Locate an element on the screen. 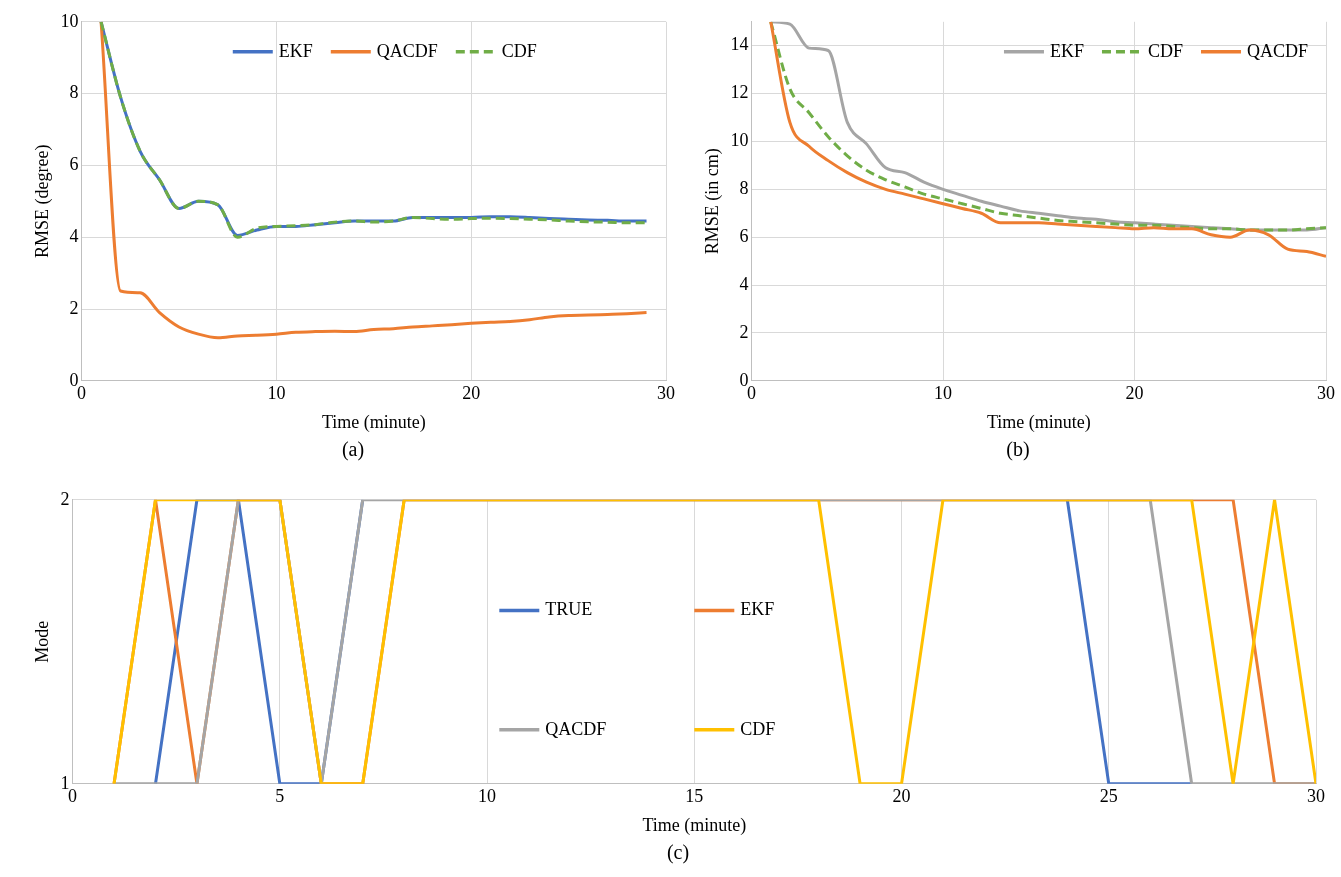  text: (a) is located at coordinates (353, 449).